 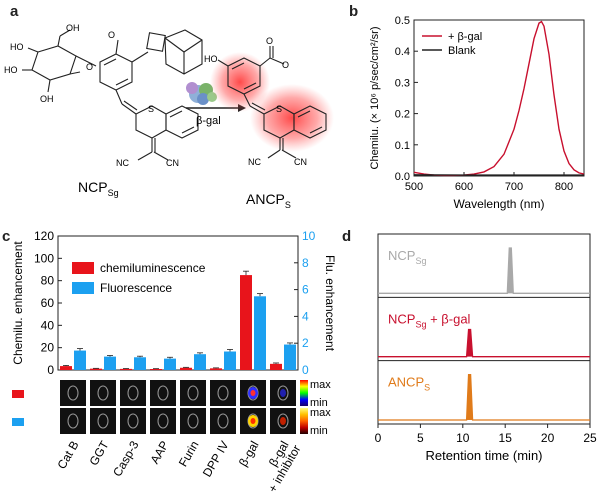 What do you see at coordinates (249, 454) in the screenshot?
I see `category-label: β-gal` at bounding box center [249, 454].